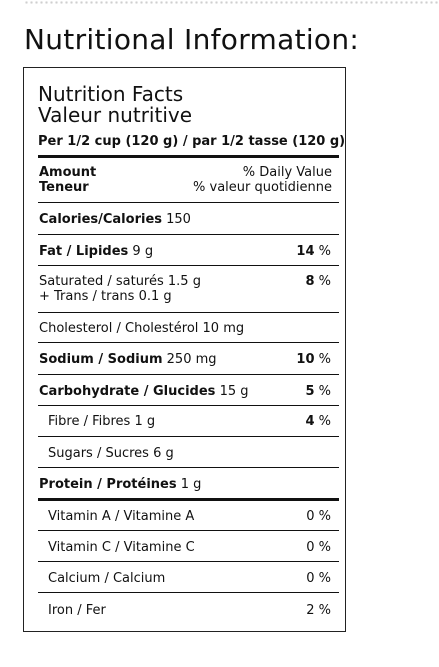 This screenshot has width=439, height=667. What do you see at coordinates (121, 547) in the screenshot?
I see `vitamin-c-label: Vitamin C / Vitamine C` at bounding box center [121, 547].